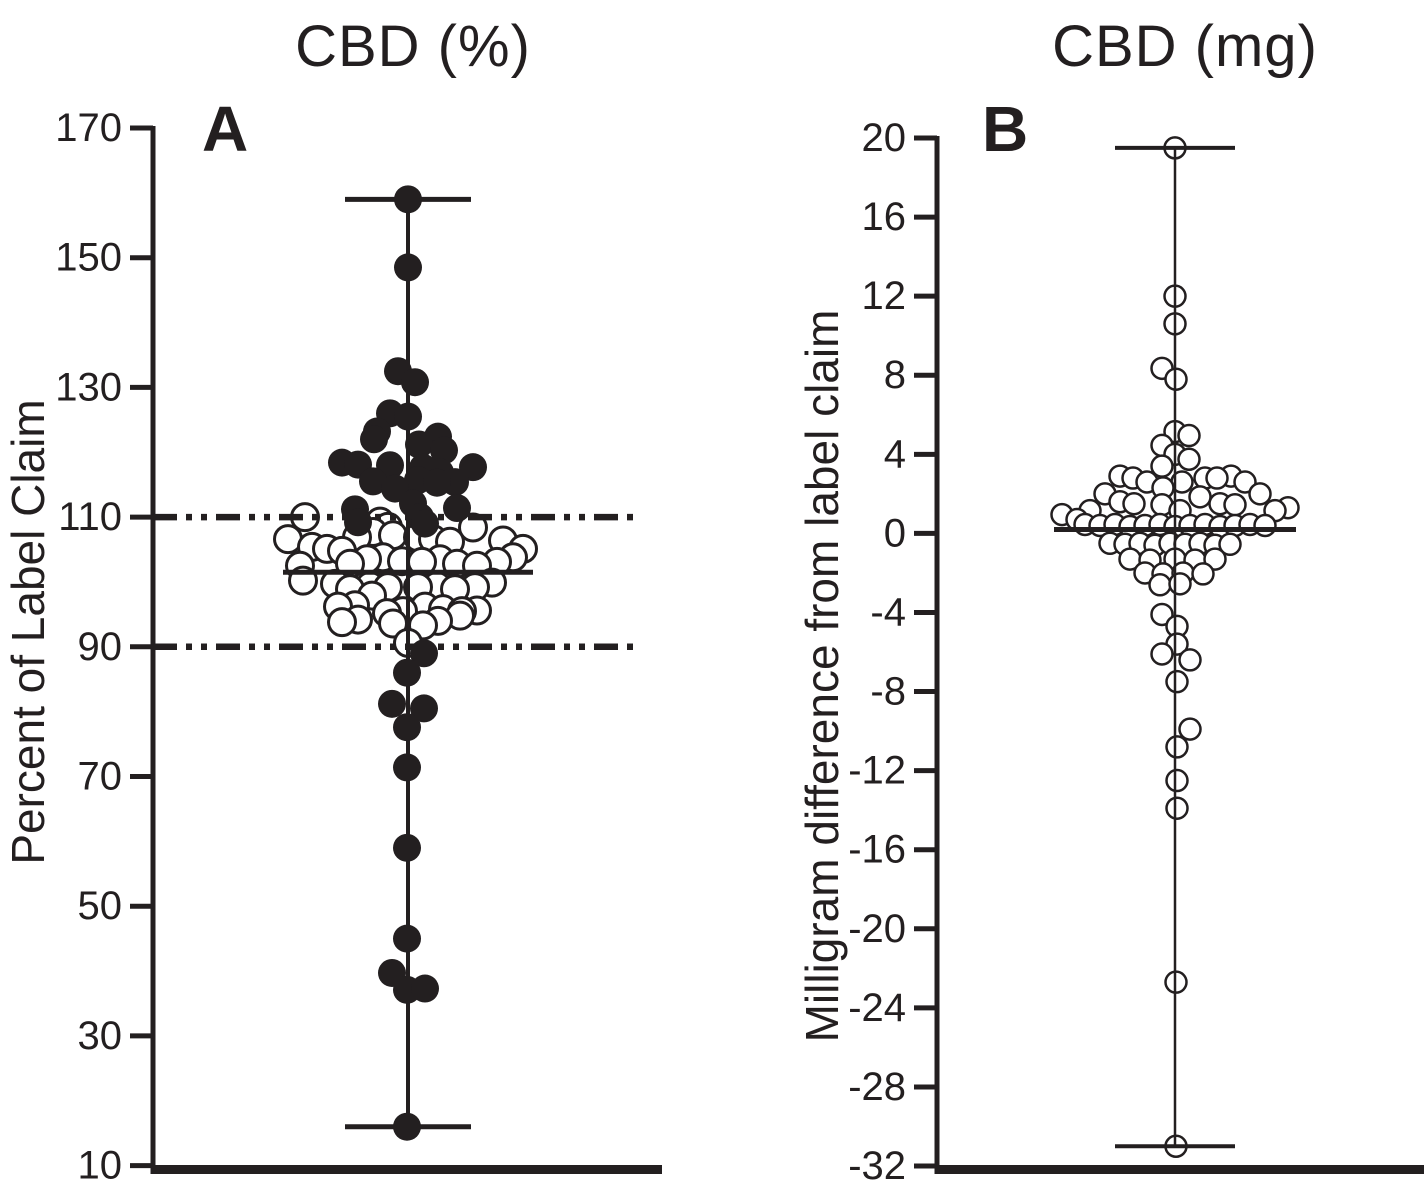 This screenshot has width=1424, height=1188. Describe the element at coordinates (884, 296) in the screenshot. I see `y-tick-label-B-12: 12` at that location.